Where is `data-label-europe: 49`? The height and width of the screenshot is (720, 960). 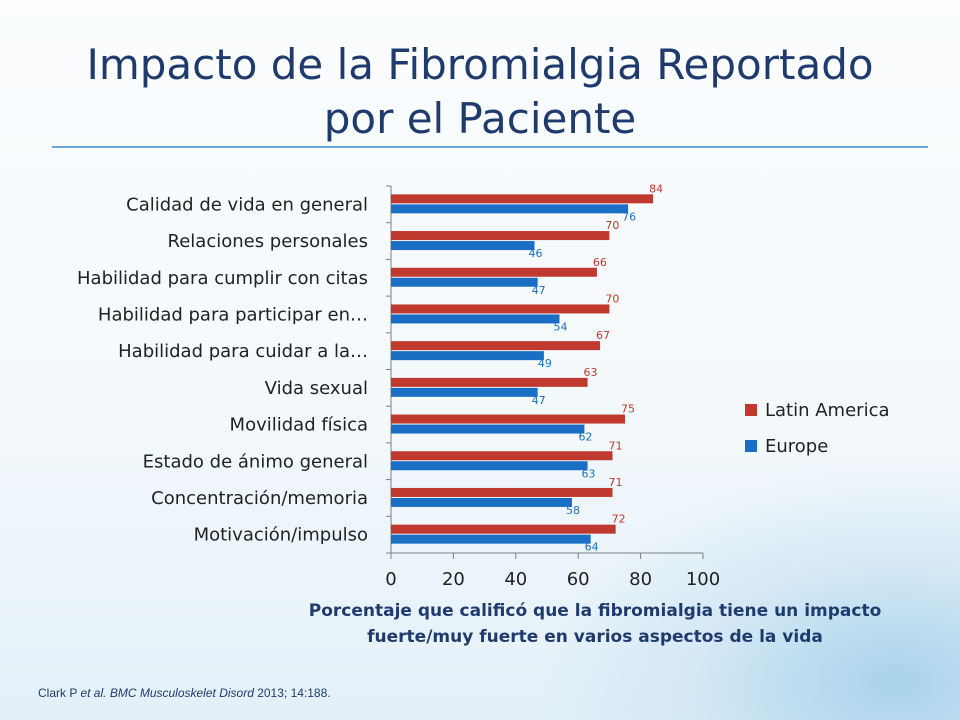 data-label-europe: 49 is located at coordinates (545, 363).